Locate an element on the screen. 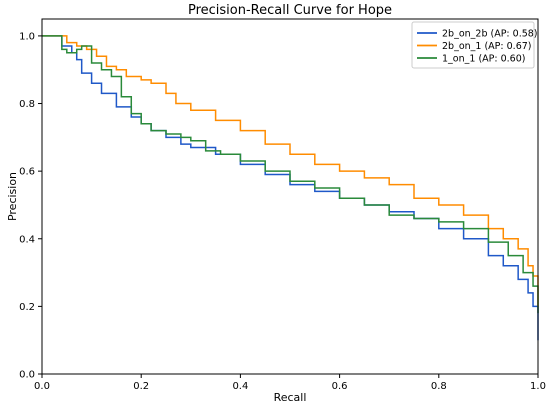 The image size is (550, 407). y-tick-label: 1.0 is located at coordinates (27, 36).